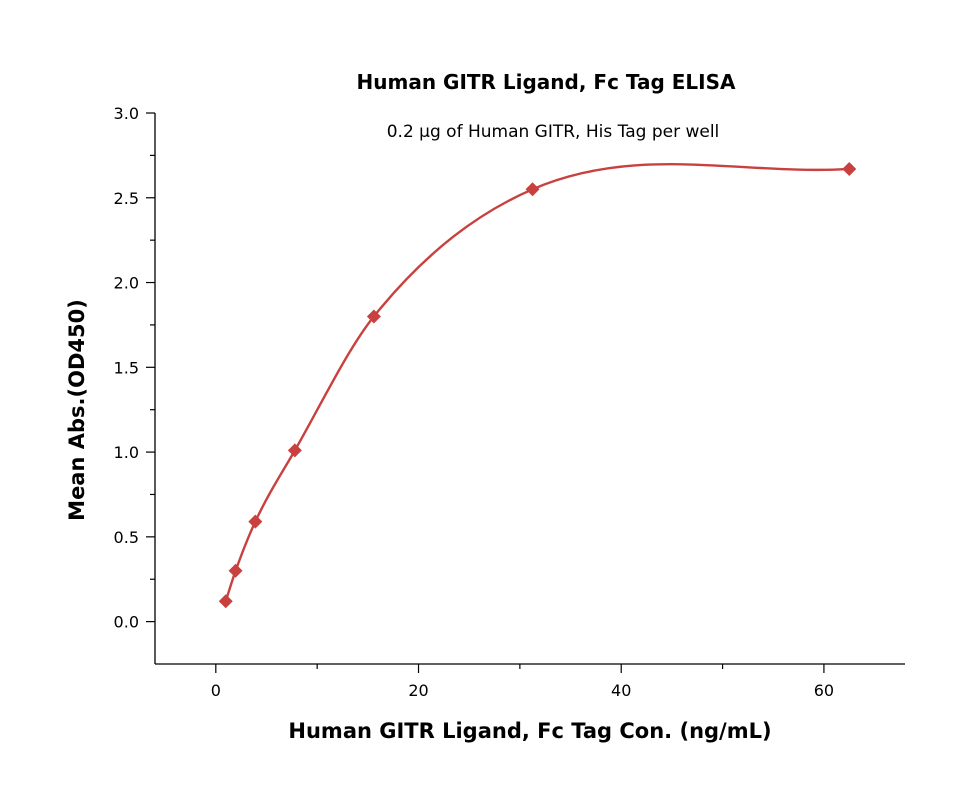 This screenshot has height=801, width=960. Describe the element at coordinates (126, 537) in the screenshot. I see `y-tick-label: 0.5` at that location.